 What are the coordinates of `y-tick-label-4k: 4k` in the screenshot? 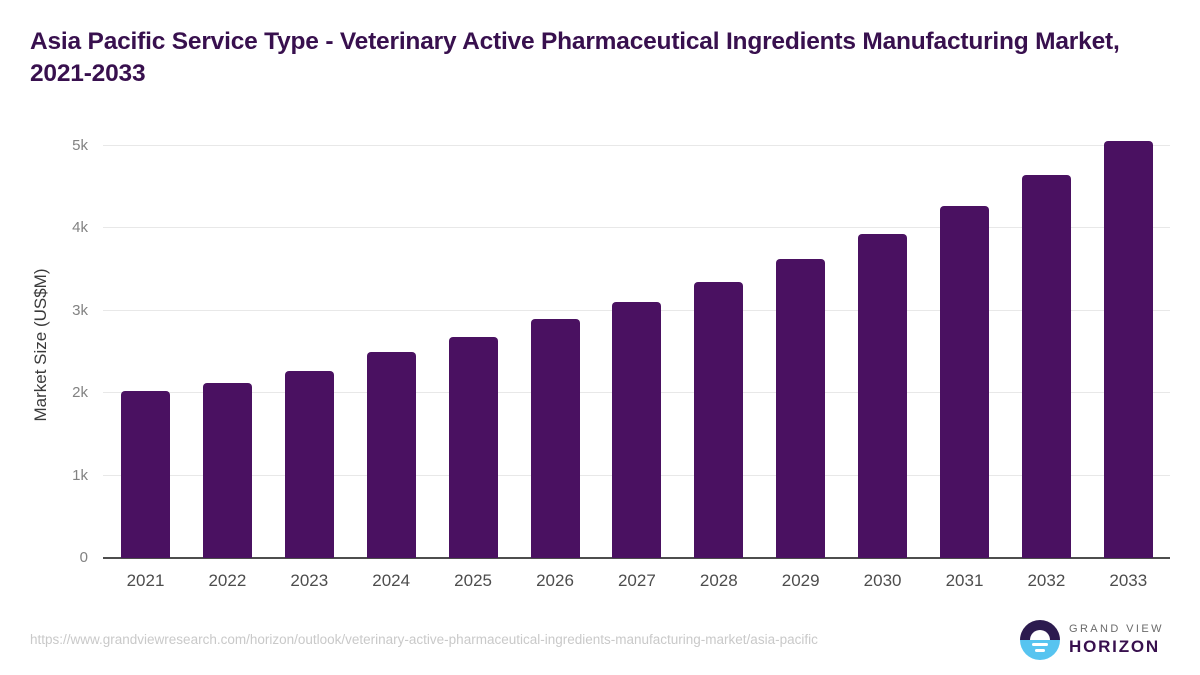 It's located at (80, 228).